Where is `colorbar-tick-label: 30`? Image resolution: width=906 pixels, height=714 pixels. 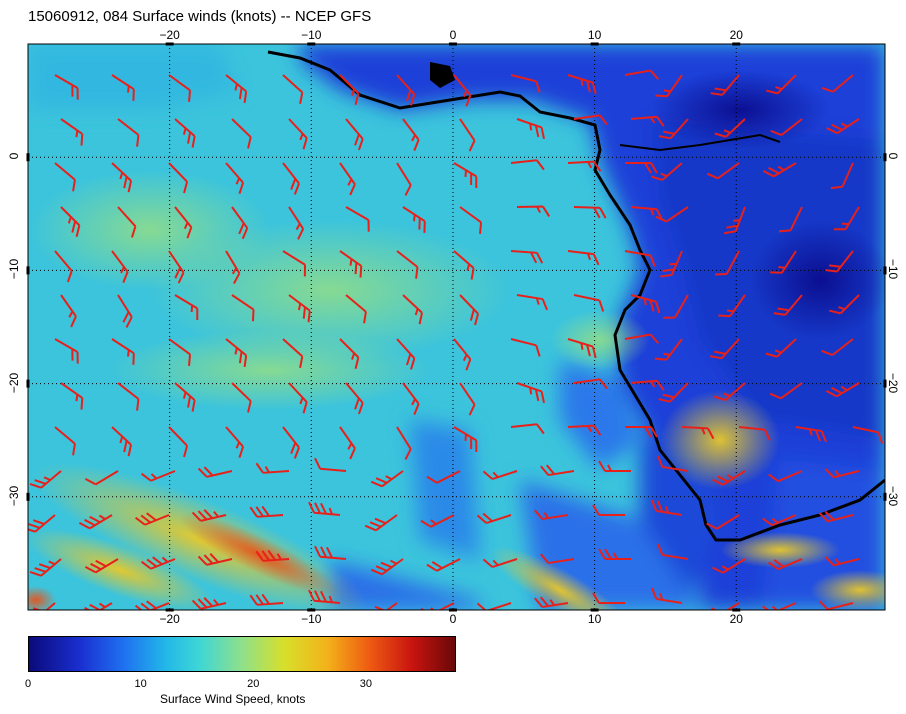 colorbar-tick-label: 30 is located at coordinates (366, 684).